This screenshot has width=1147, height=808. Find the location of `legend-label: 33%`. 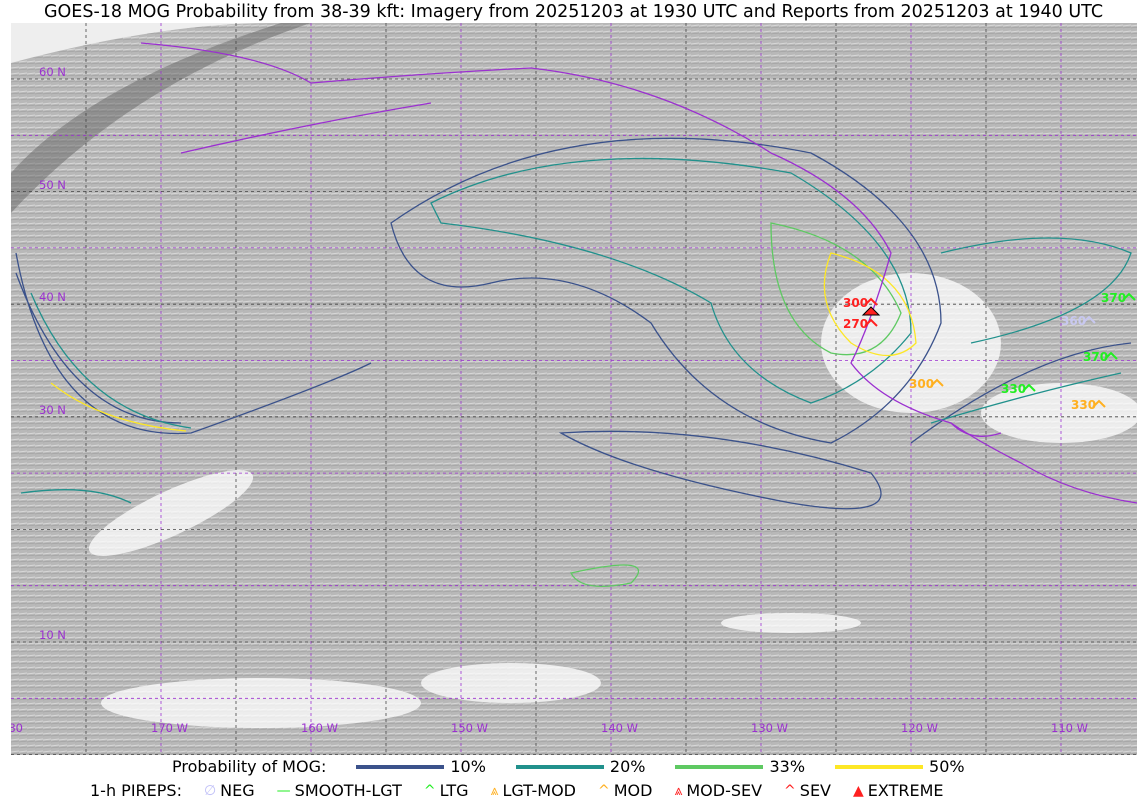

legend-label: 33% is located at coordinates (787, 766).